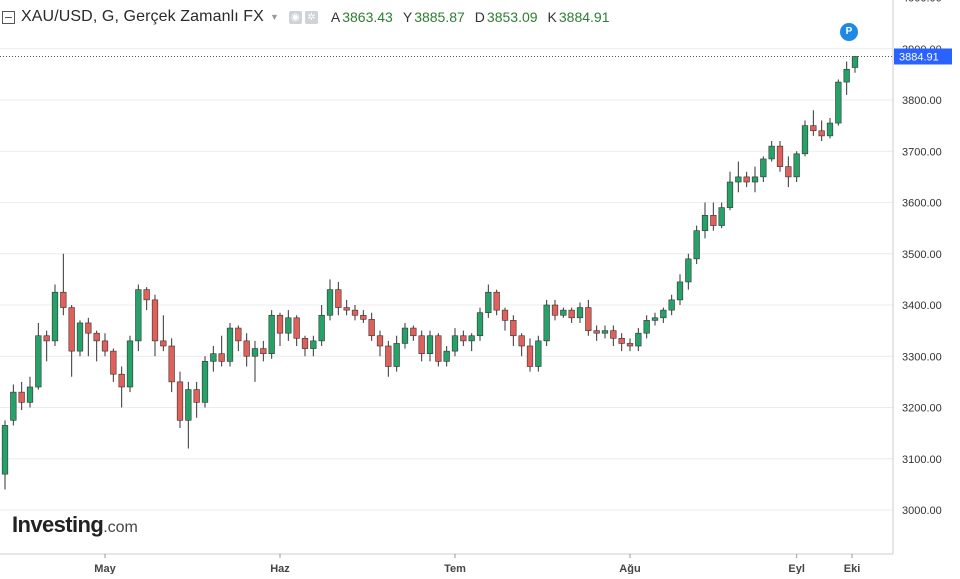  I want to click on eye-icon: ◉, so click(295, 17).